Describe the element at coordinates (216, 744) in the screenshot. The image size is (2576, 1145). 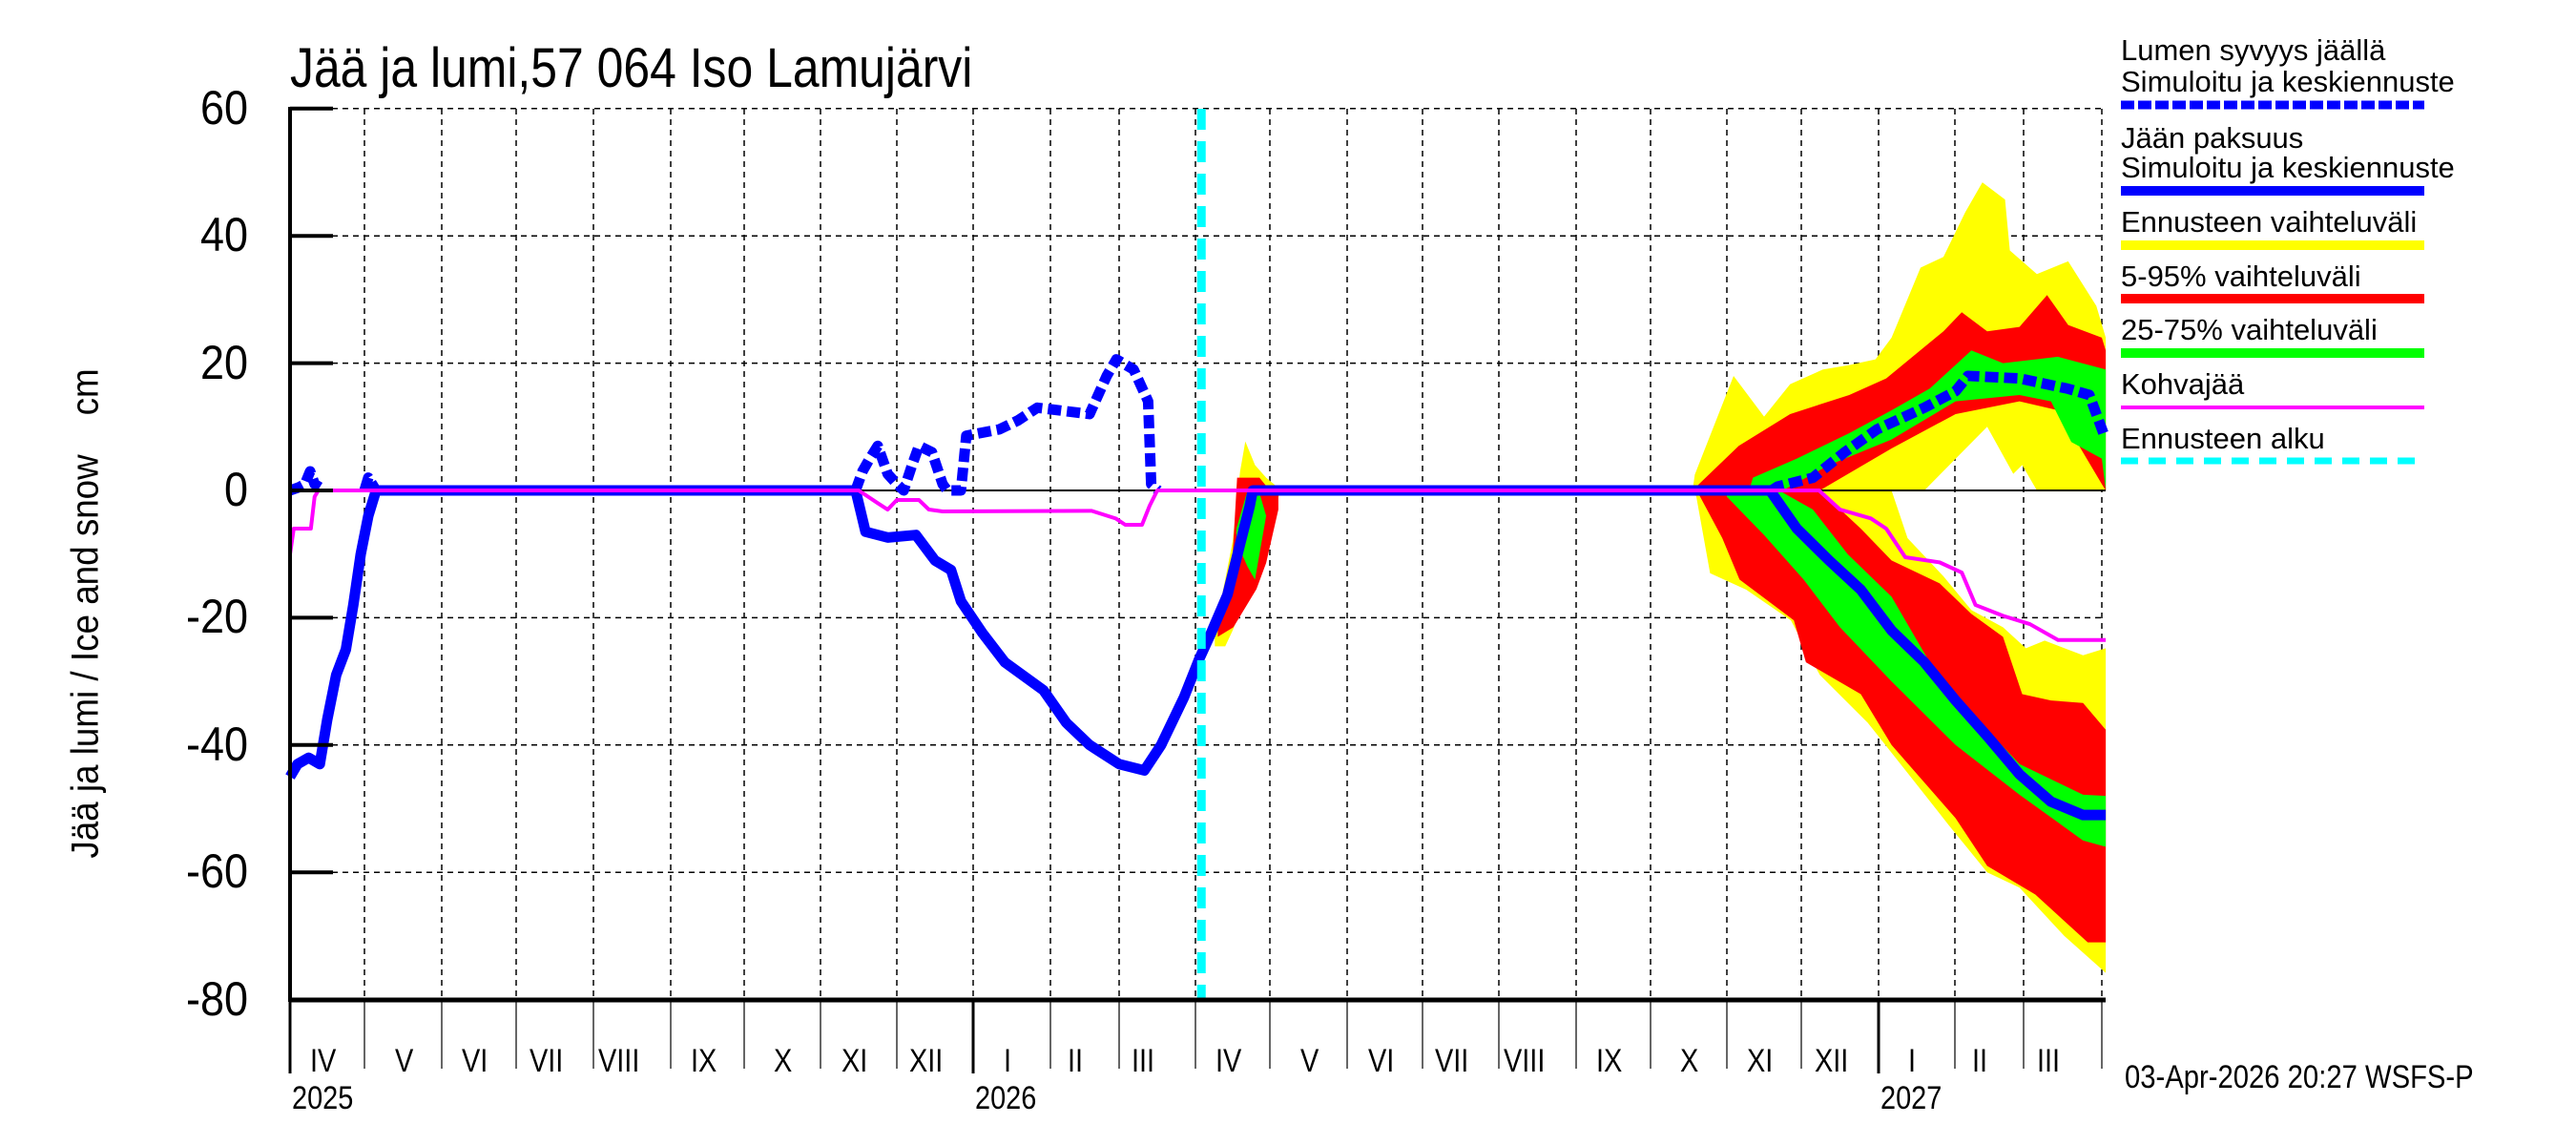
I see `y-tick-label: -40` at that location.